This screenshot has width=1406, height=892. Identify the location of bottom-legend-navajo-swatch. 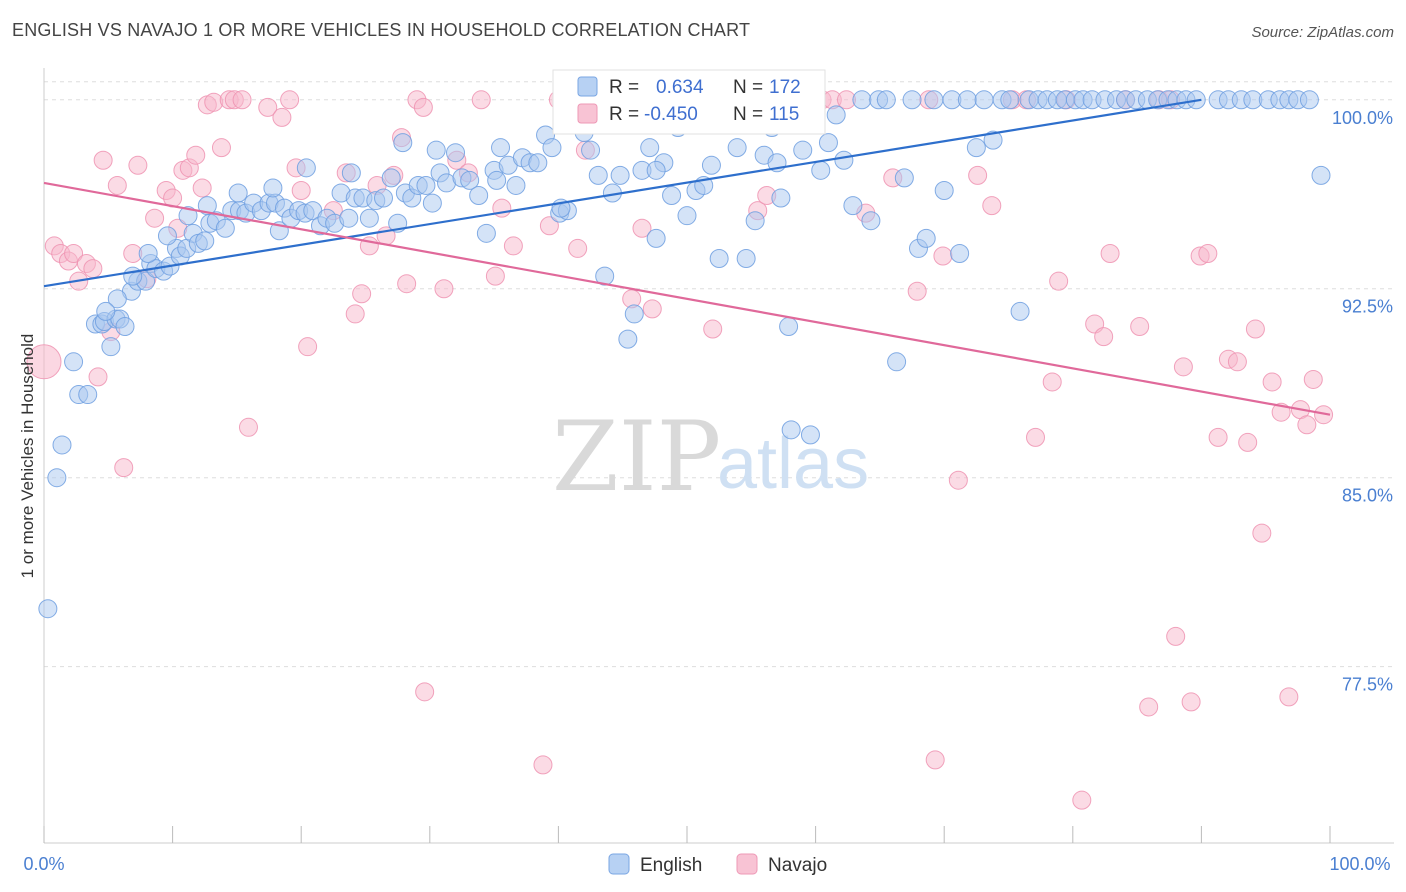
(747, 864).